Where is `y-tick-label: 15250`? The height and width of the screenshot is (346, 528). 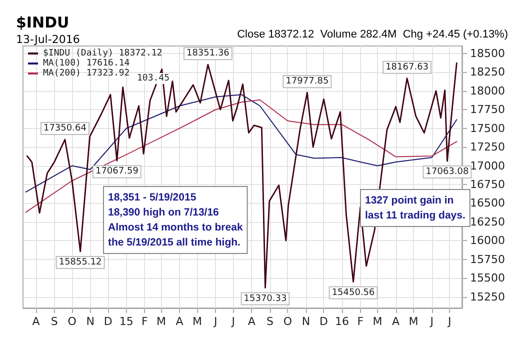
y-tick-label: 15250 is located at coordinates (487, 297).